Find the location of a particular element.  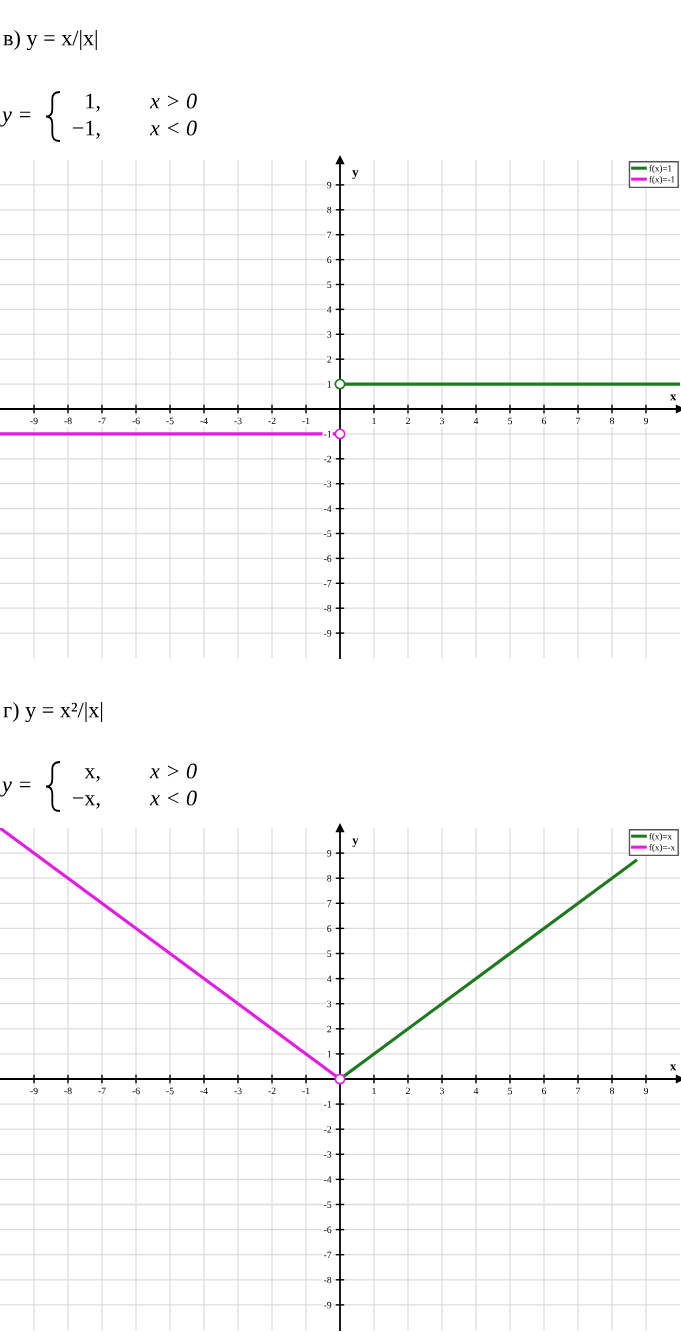

chart-title: г) y = x²/|x| is located at coordinates (53, 712).